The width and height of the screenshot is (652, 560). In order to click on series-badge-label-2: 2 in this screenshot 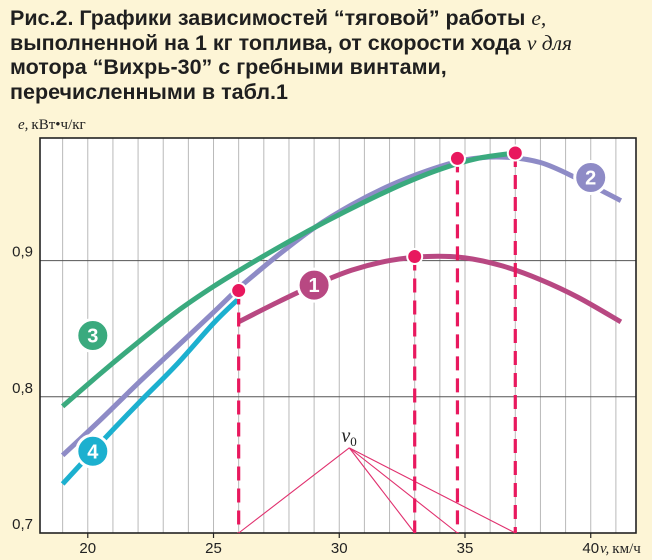, I will do `click(590, 179)`.